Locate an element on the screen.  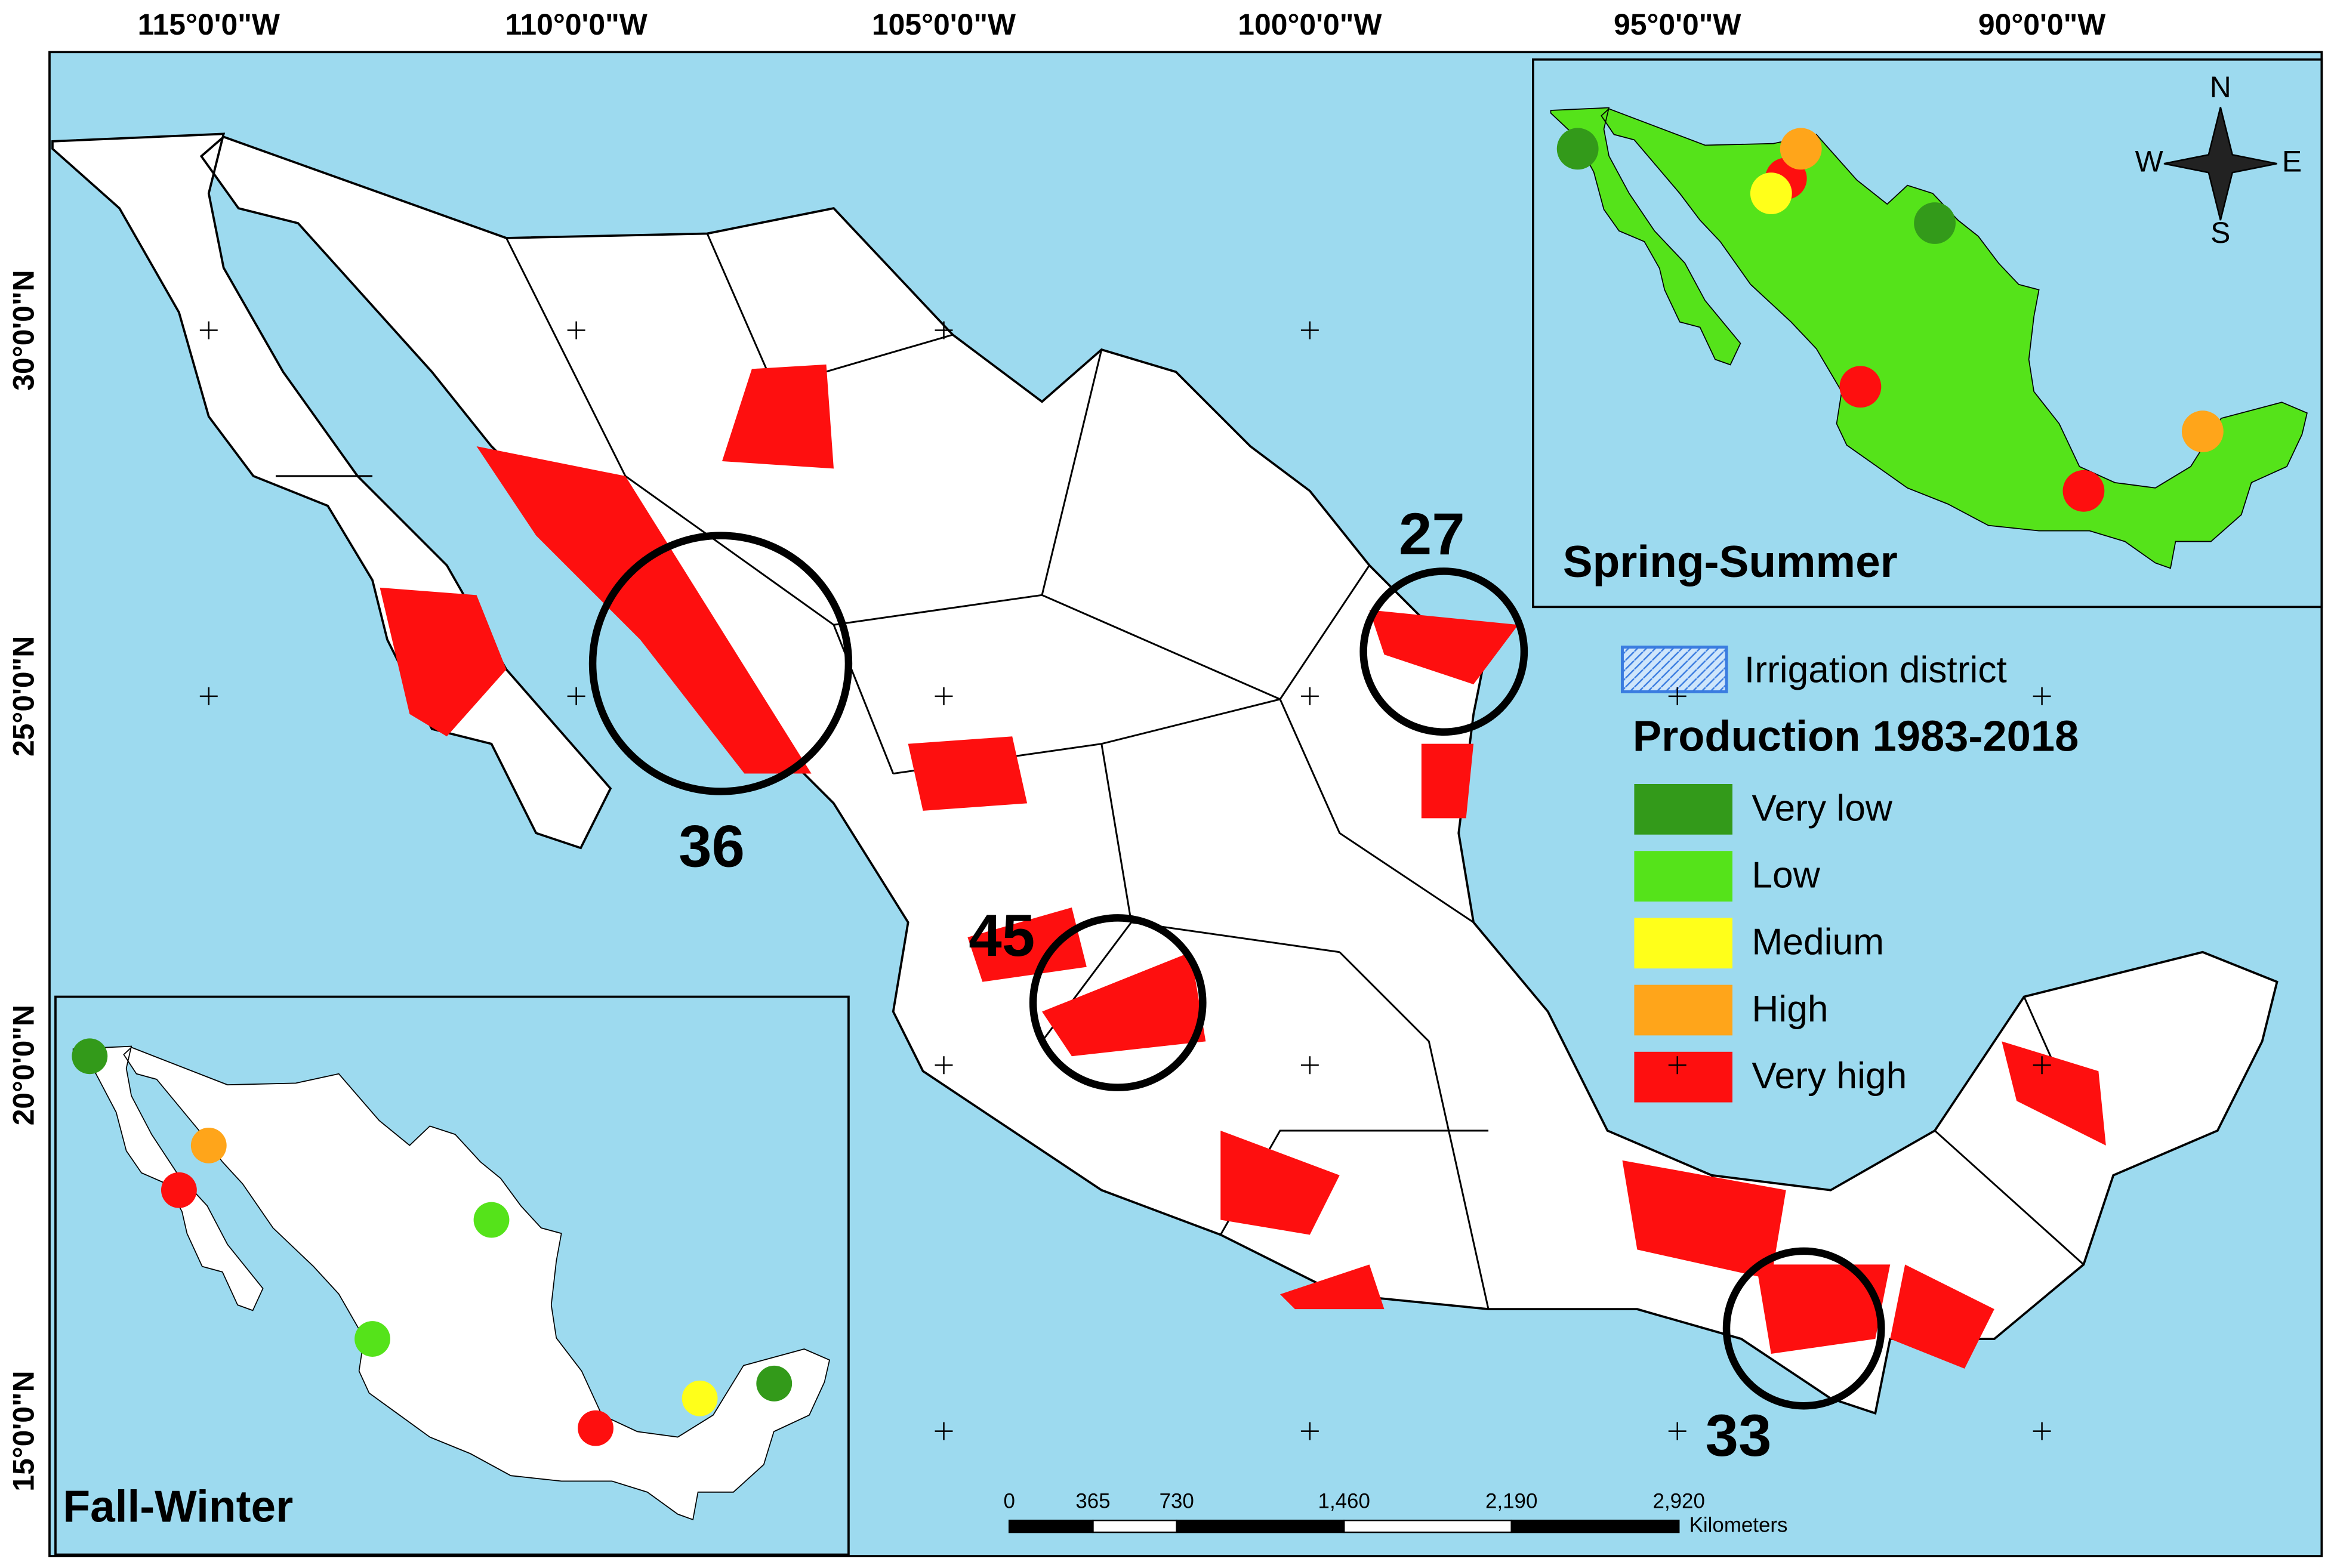
legend-label: Very high is located at coordinates (1829, 1076).